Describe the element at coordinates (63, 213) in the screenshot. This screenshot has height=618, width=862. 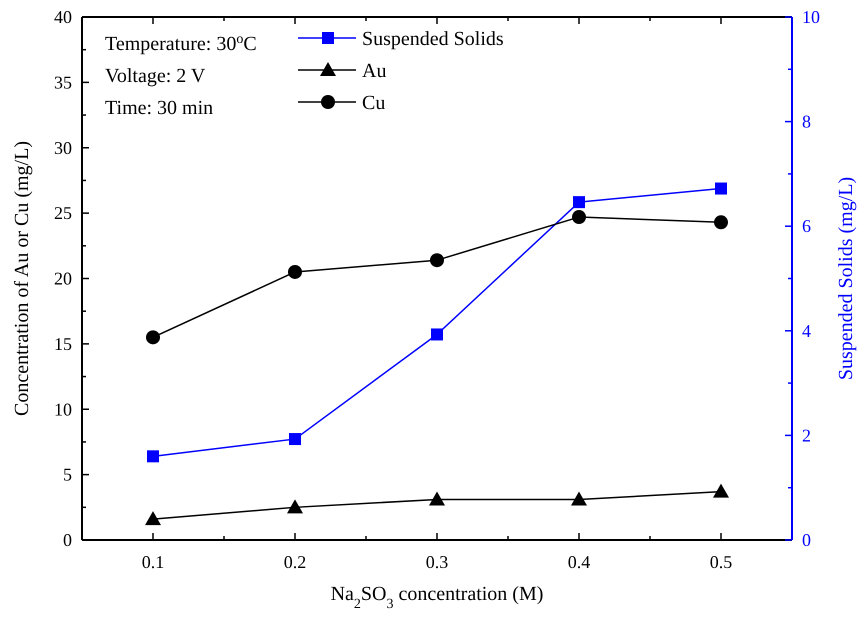
I see `y-tick-label: 25` at that location.